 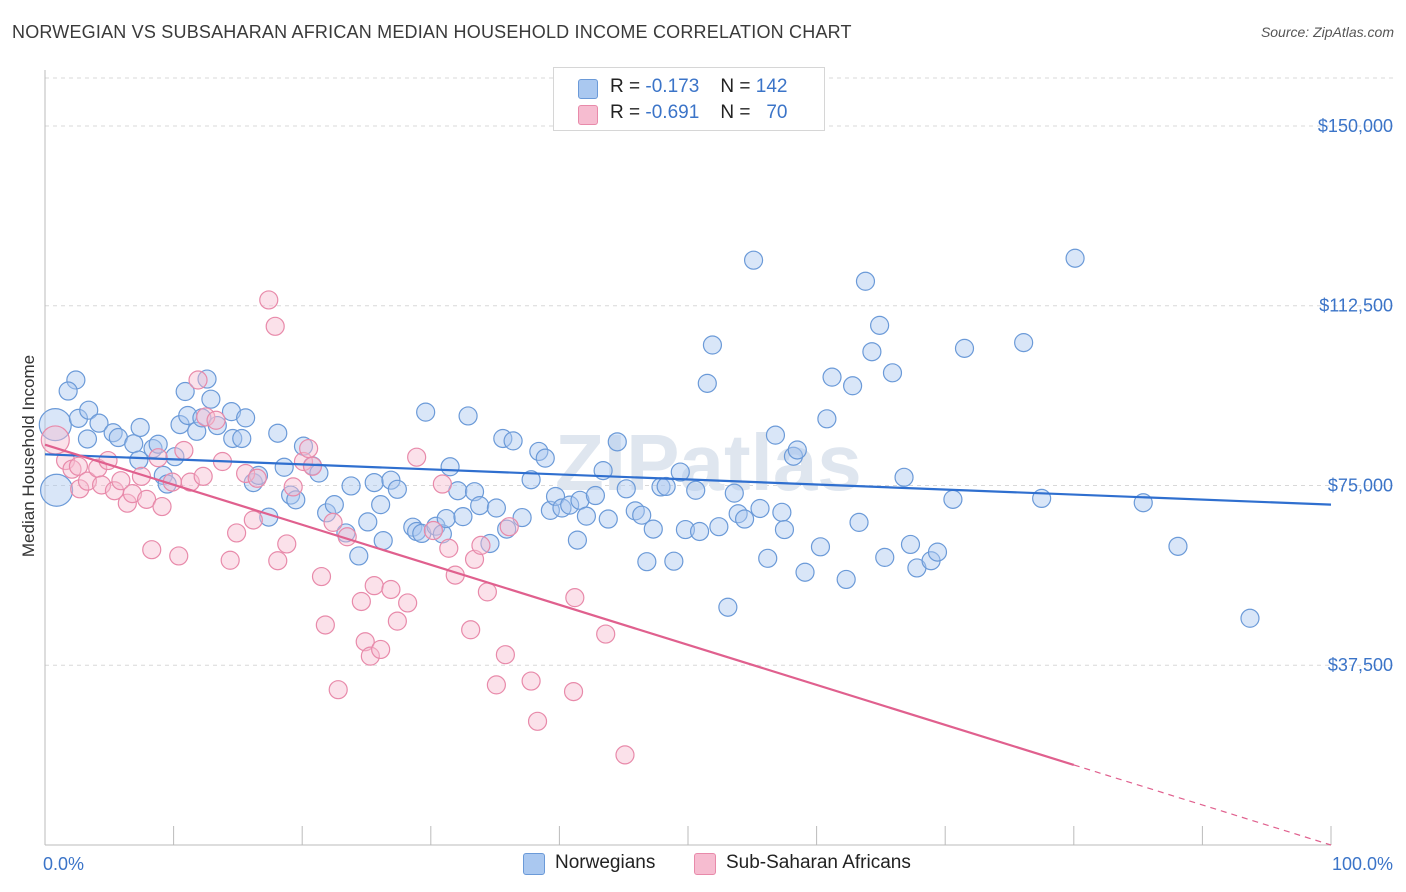 What do you see at coordinates (1360, 485) in the screenshot?
I see `y-tick-label: $75,000` at bounding box center [1360, 485].